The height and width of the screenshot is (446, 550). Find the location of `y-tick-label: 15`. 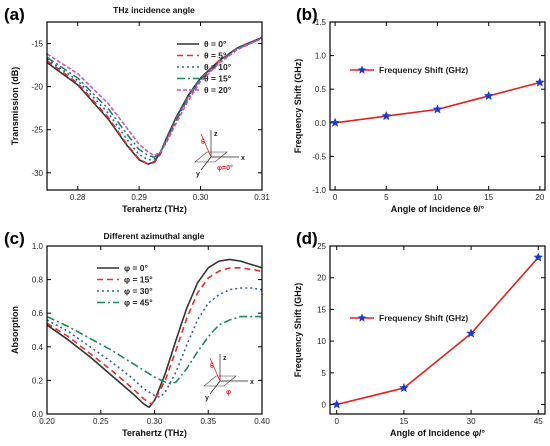

y-tick-label: 15 is located at coordinates (321, 309).